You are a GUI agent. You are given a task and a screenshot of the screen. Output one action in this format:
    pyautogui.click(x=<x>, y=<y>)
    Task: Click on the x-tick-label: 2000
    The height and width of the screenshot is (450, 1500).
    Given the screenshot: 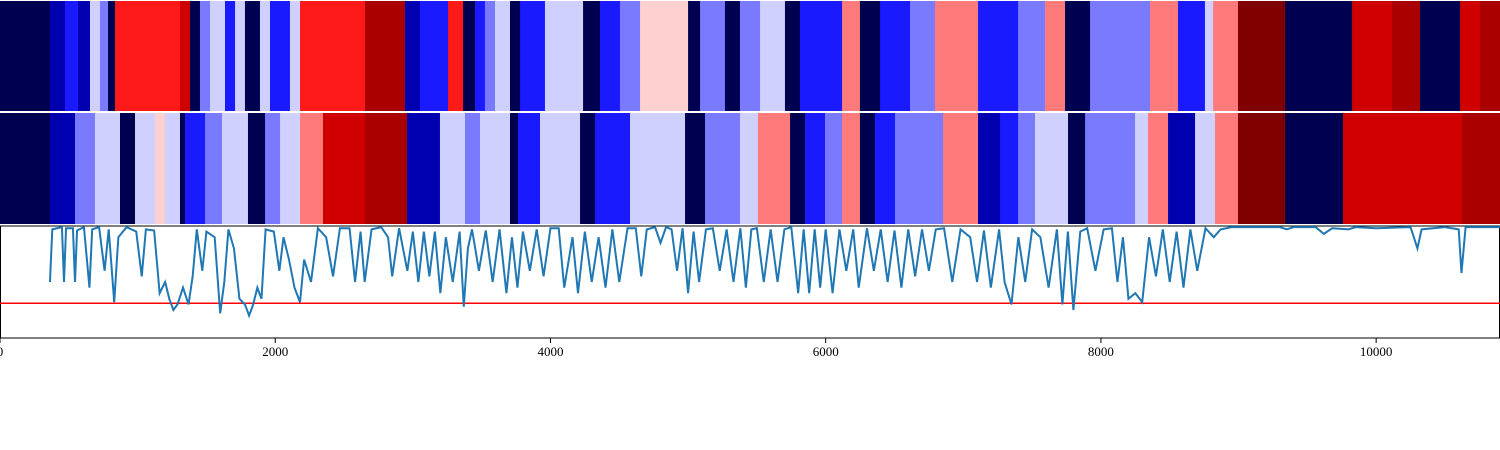 What is the action you would take?
    pyautogui.click(x=275, y=351)
    